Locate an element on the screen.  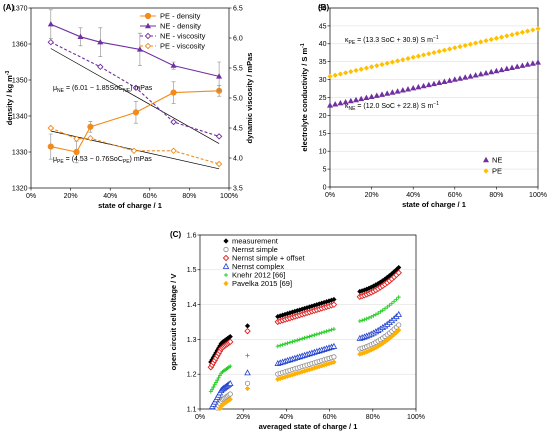
legend-label: Nernst complex is located at coordinates (258, 266).